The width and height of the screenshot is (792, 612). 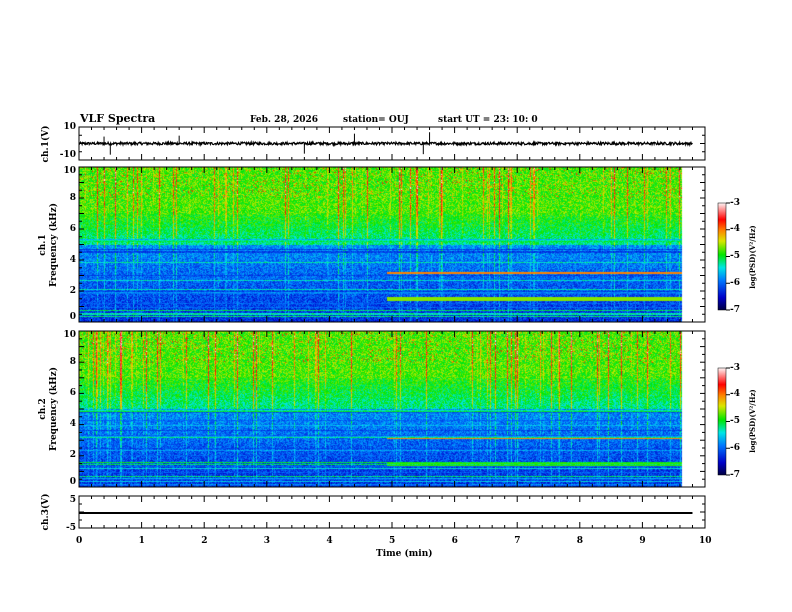 What do you see at coordinates (376, 120) in the screenshot?
I see `station-label: station= OUJ` at bounding box center [376, 120].